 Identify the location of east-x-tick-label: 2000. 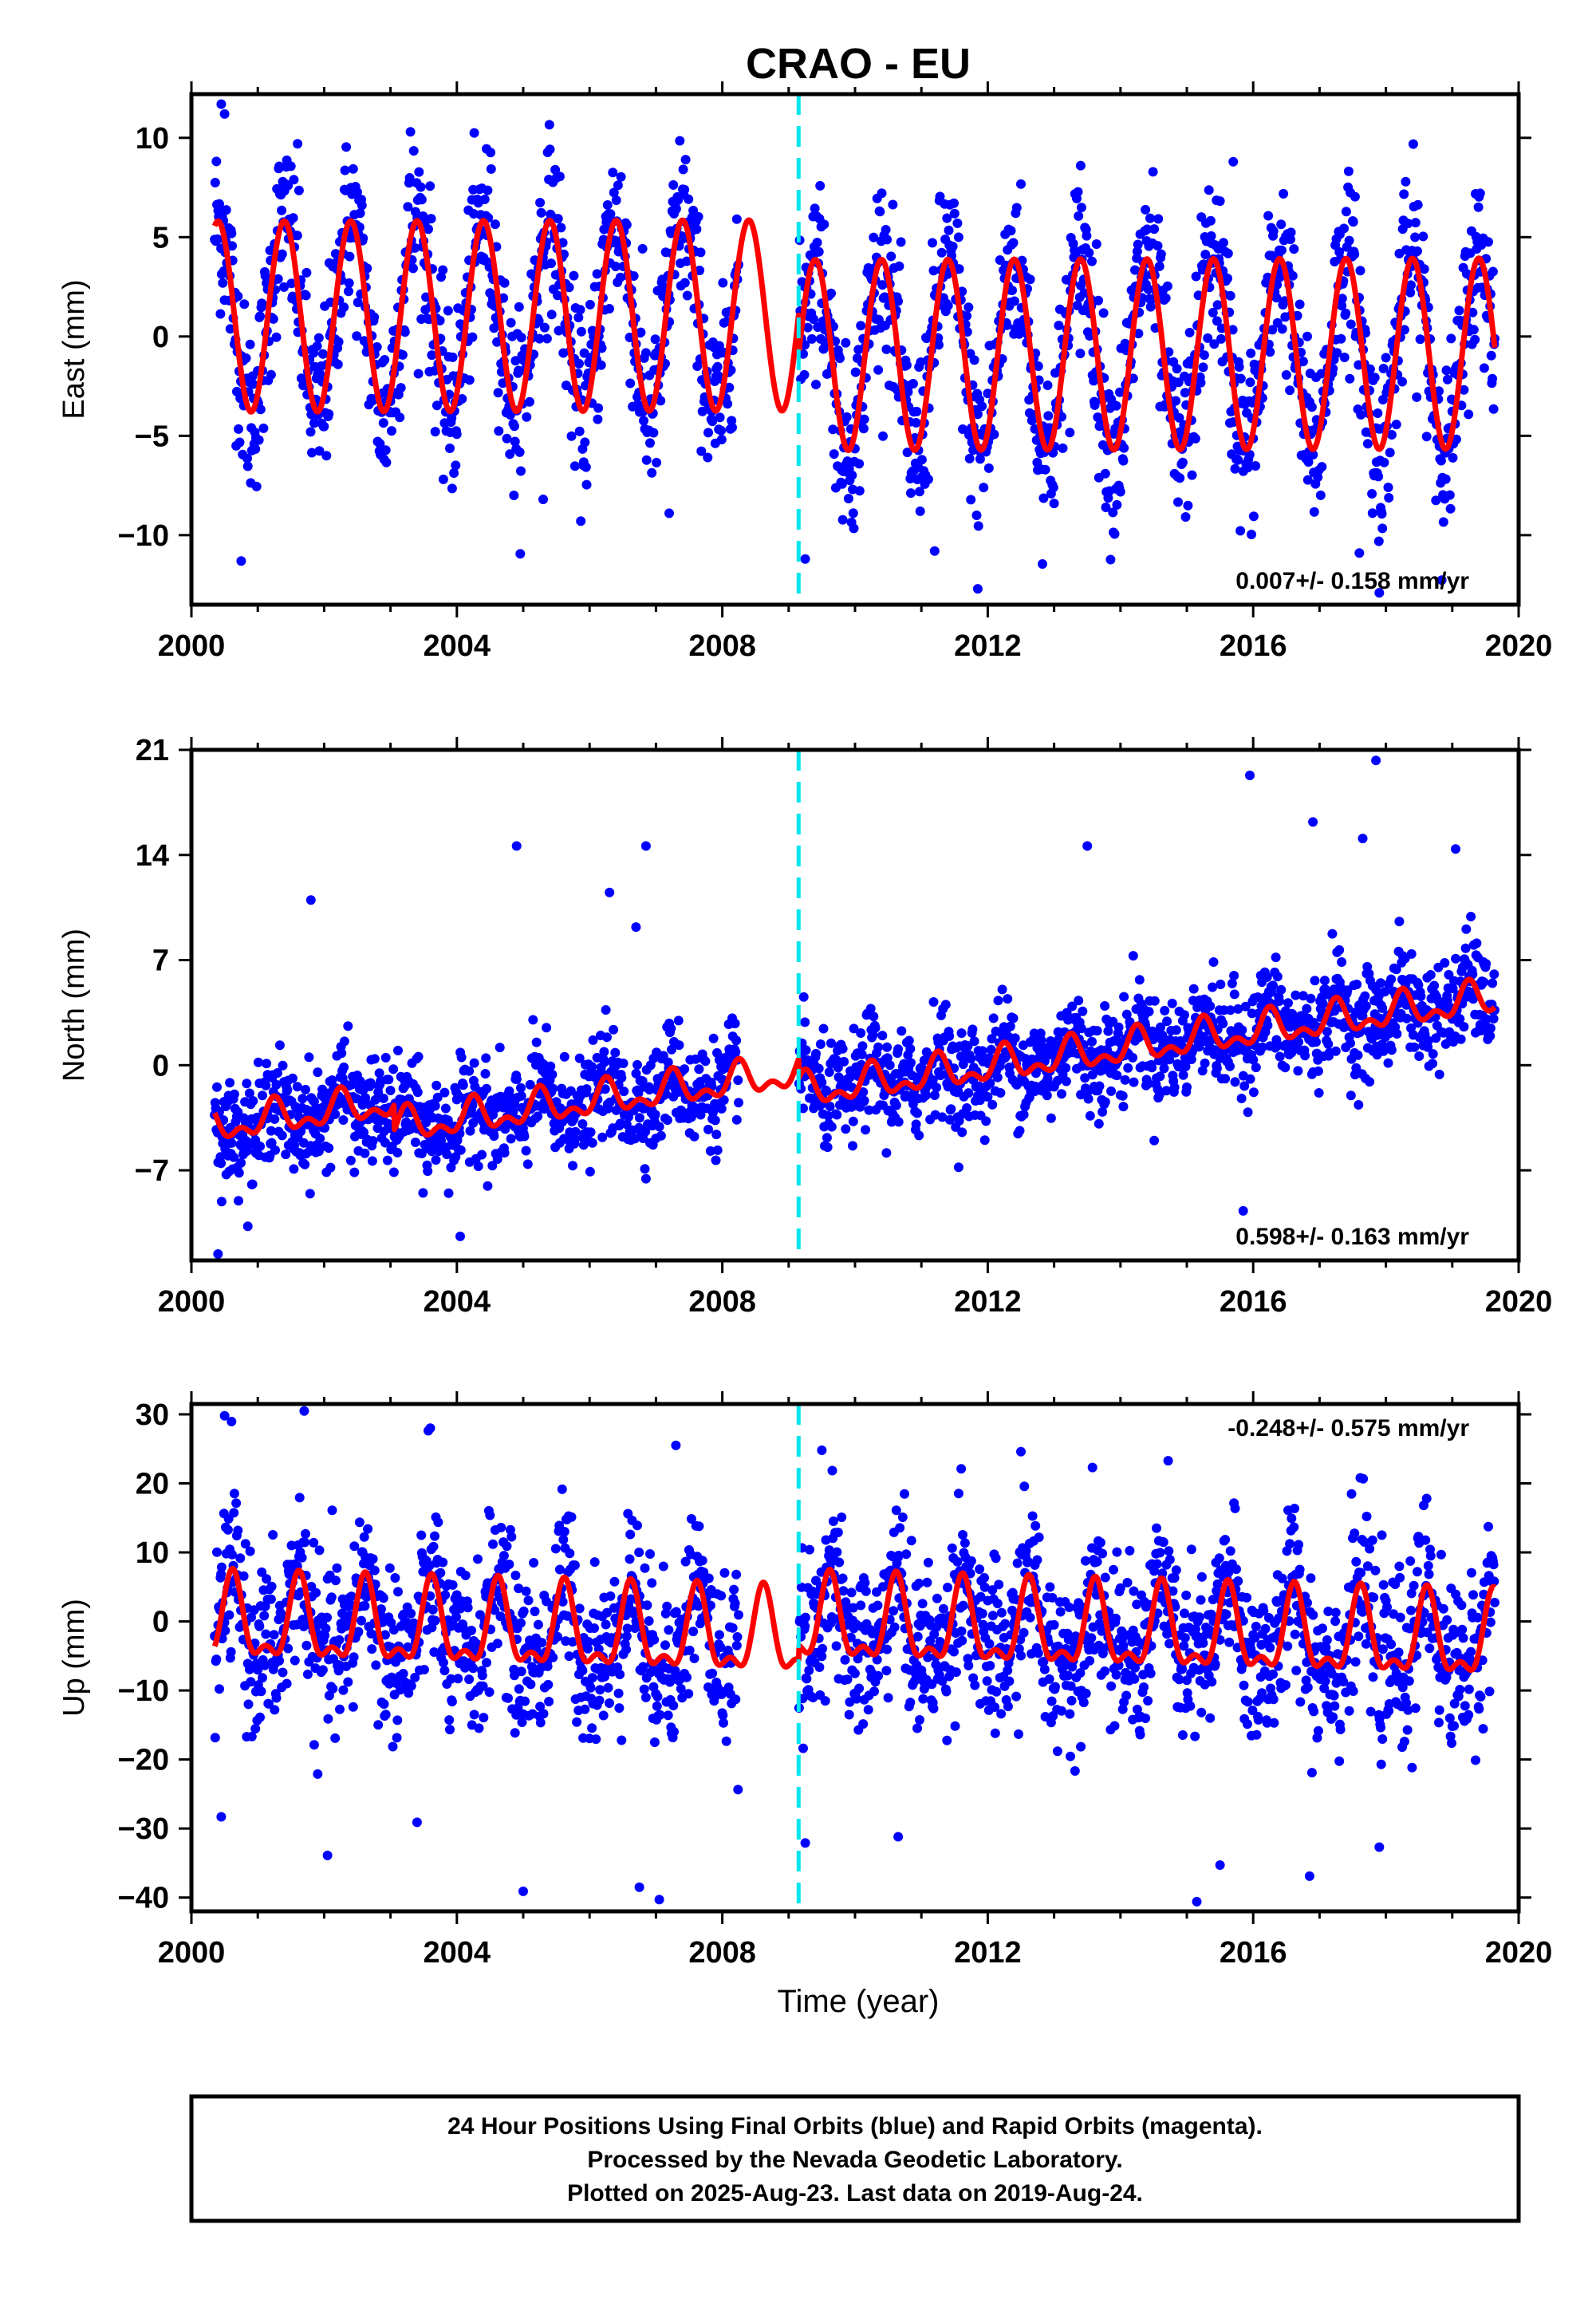
(192, 646).